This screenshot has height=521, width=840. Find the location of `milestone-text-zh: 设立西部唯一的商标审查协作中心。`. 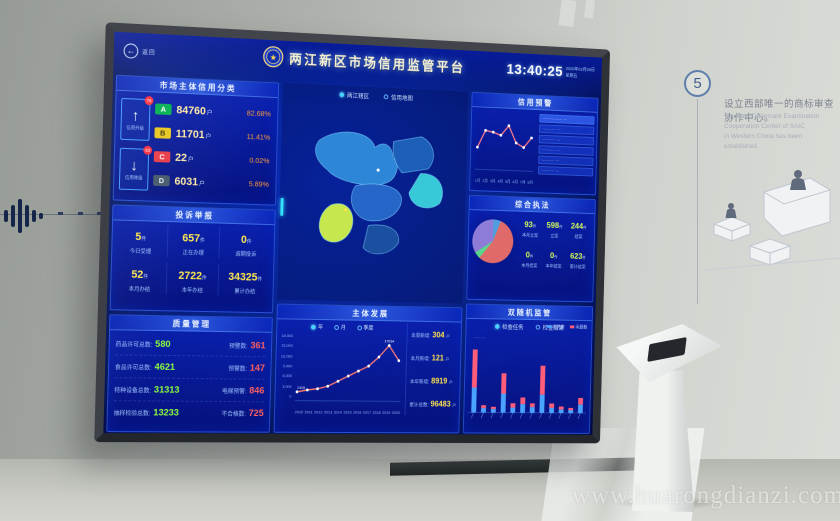

milestone-text-zh: 设立西部唯一的商标审查协作中心。 is located at coordinates (779, 111).